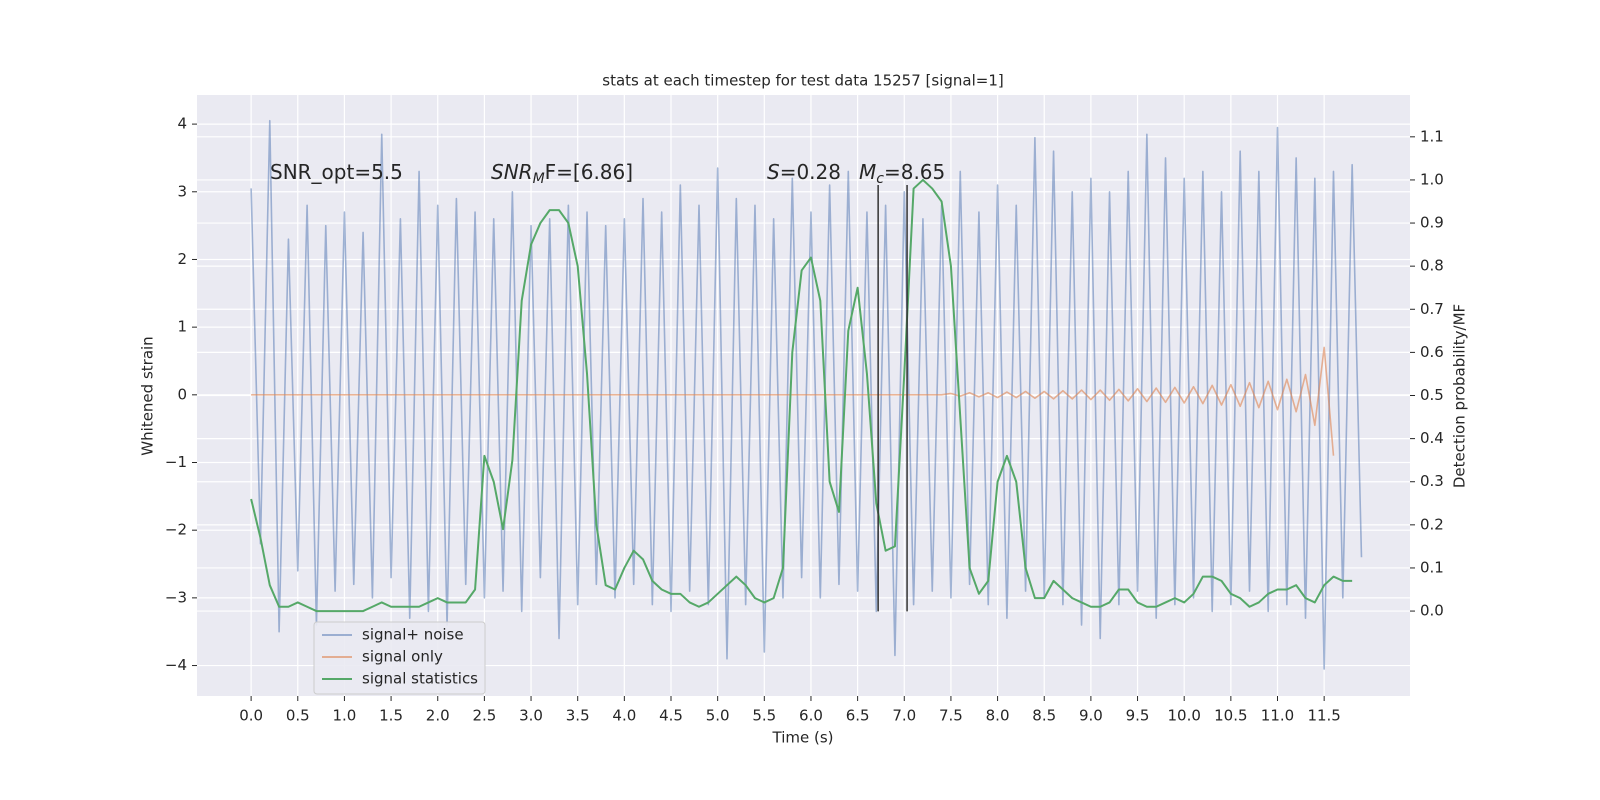  What do you see at coordinates (344, 716) in the screenshot?
I see `x-tick-label: 1.0` at bounding box center [344, 716].